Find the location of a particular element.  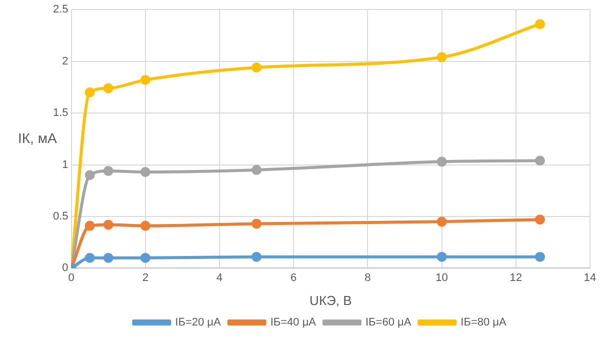

y-tick-label: 2.5 is located at coordinates (60, 10).